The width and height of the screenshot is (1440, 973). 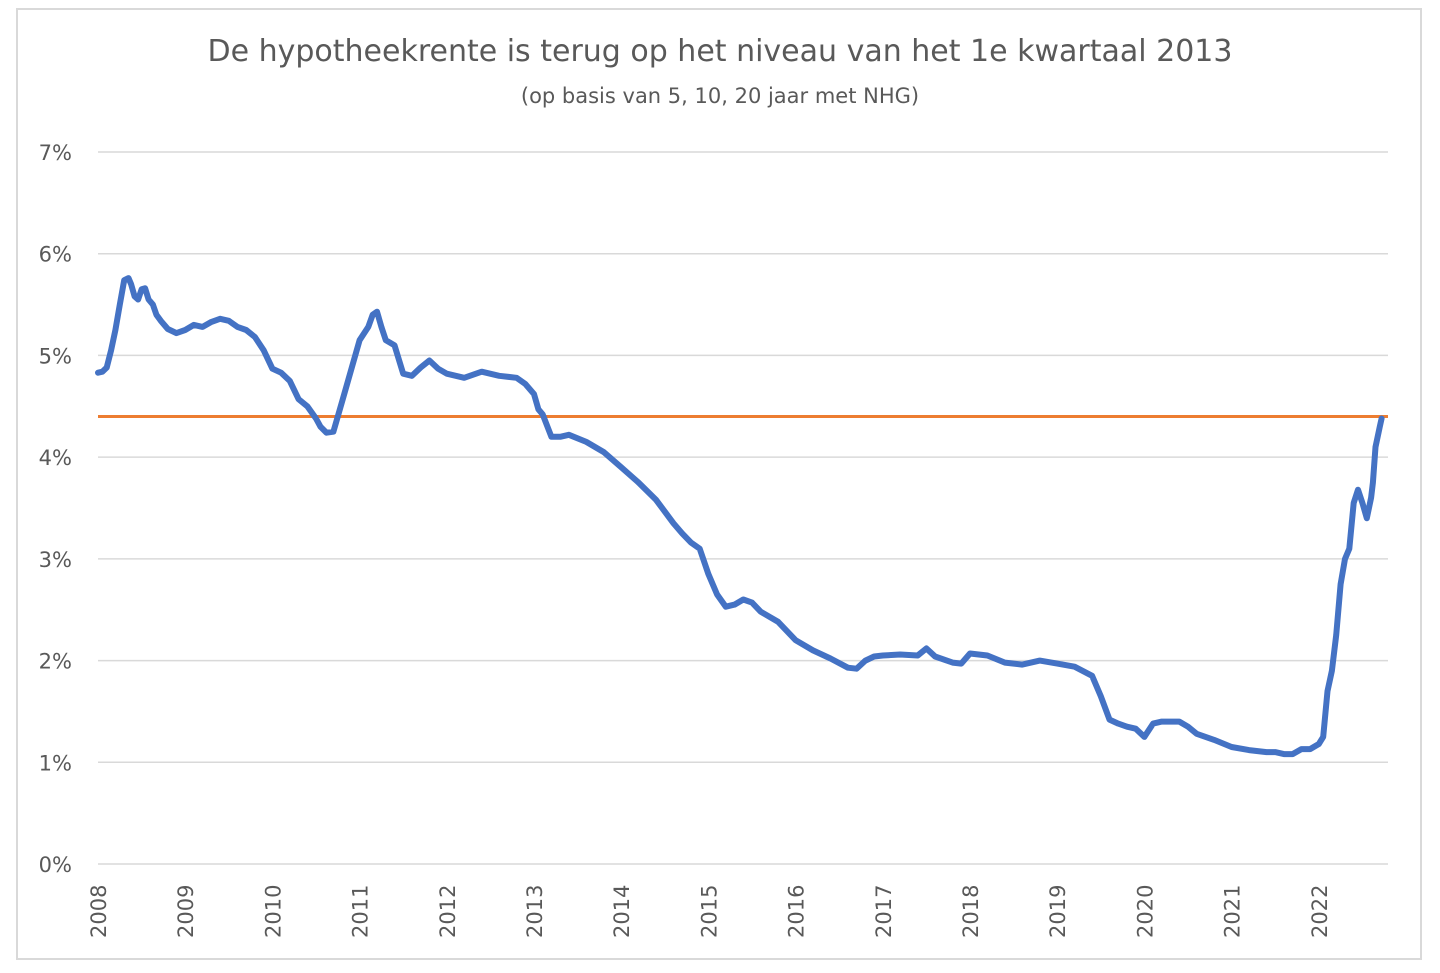 I want to click on x-tick-label: 2010, so click(x=273, y=911).